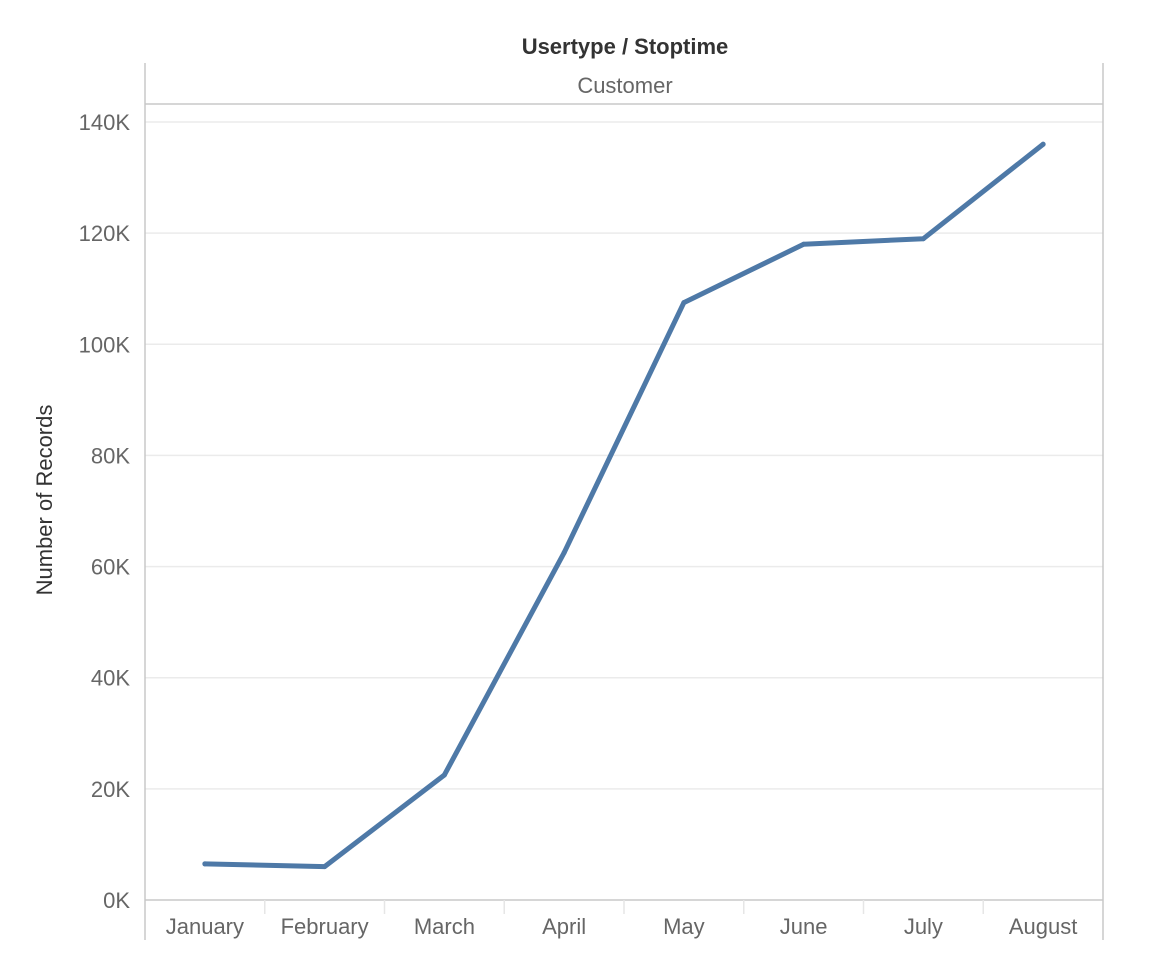 This screenshot has height=960, width=1156. I want to click on x-tick-label: March, so click(444, 926).